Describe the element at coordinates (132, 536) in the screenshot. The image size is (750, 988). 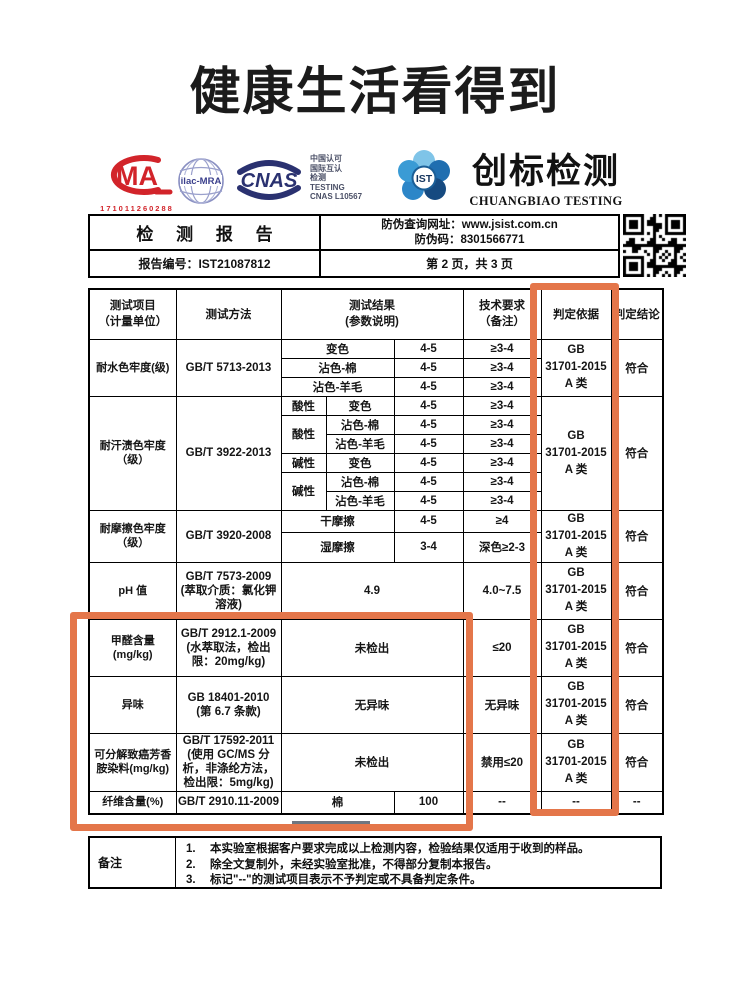
I see `item-rub-fastness: 耐摩擦色牢度（级）` at that location.